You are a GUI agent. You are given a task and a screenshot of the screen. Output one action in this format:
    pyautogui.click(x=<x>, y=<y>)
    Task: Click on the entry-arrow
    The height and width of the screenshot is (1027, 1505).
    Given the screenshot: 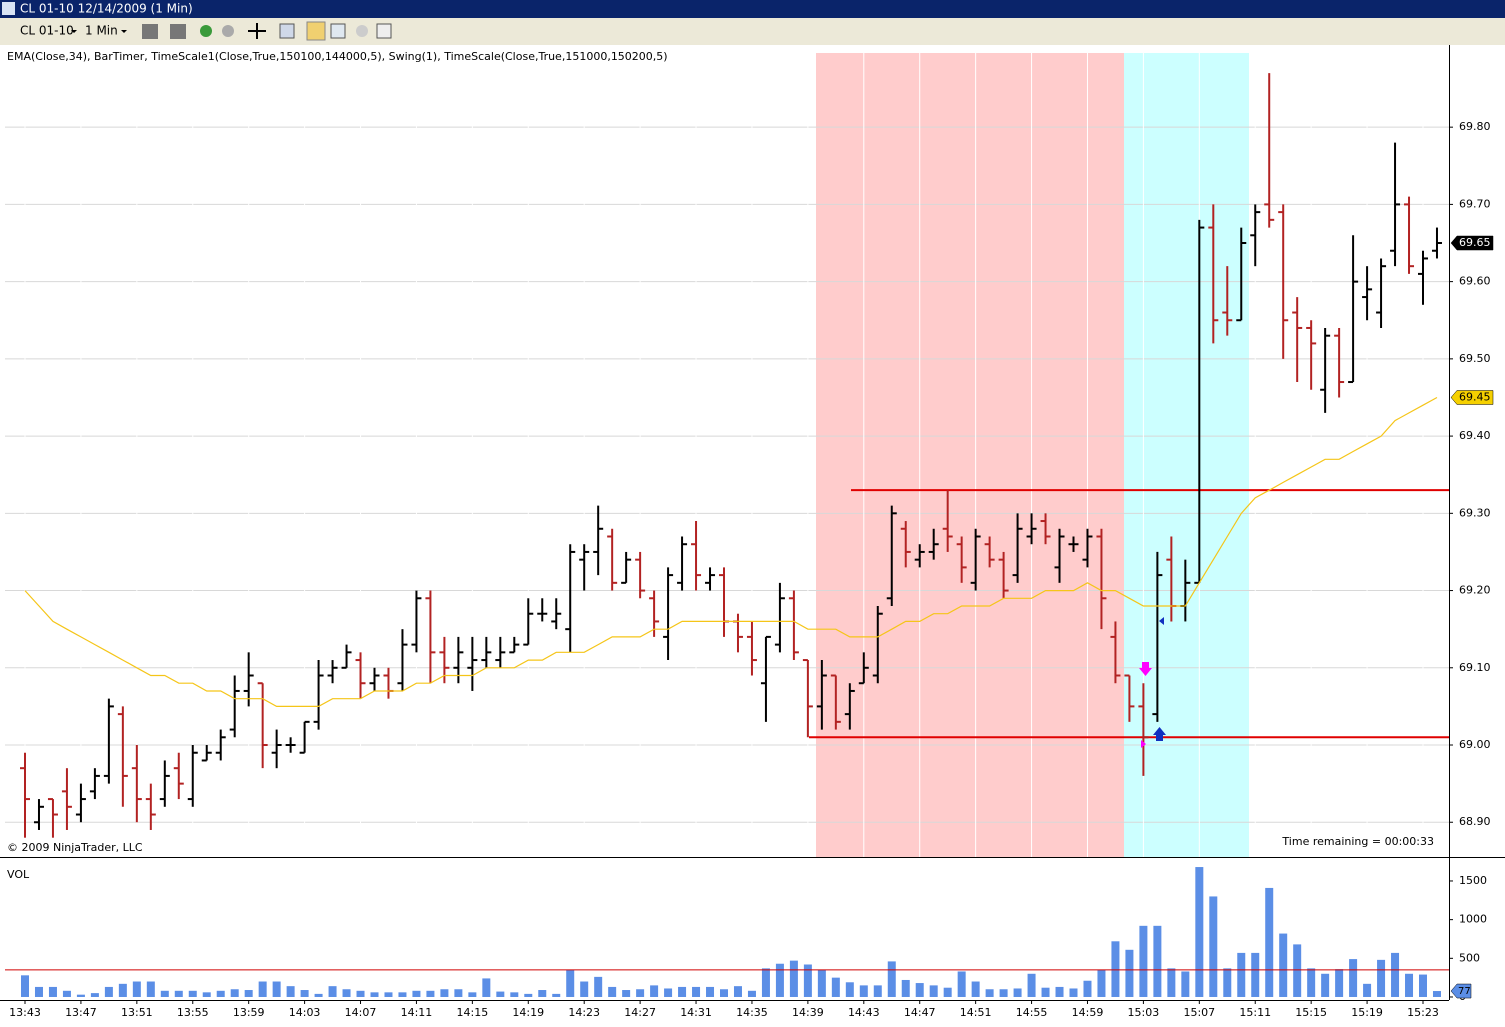 What is the action you would take?
    pyautogui.click(x=1159, y=734)
    